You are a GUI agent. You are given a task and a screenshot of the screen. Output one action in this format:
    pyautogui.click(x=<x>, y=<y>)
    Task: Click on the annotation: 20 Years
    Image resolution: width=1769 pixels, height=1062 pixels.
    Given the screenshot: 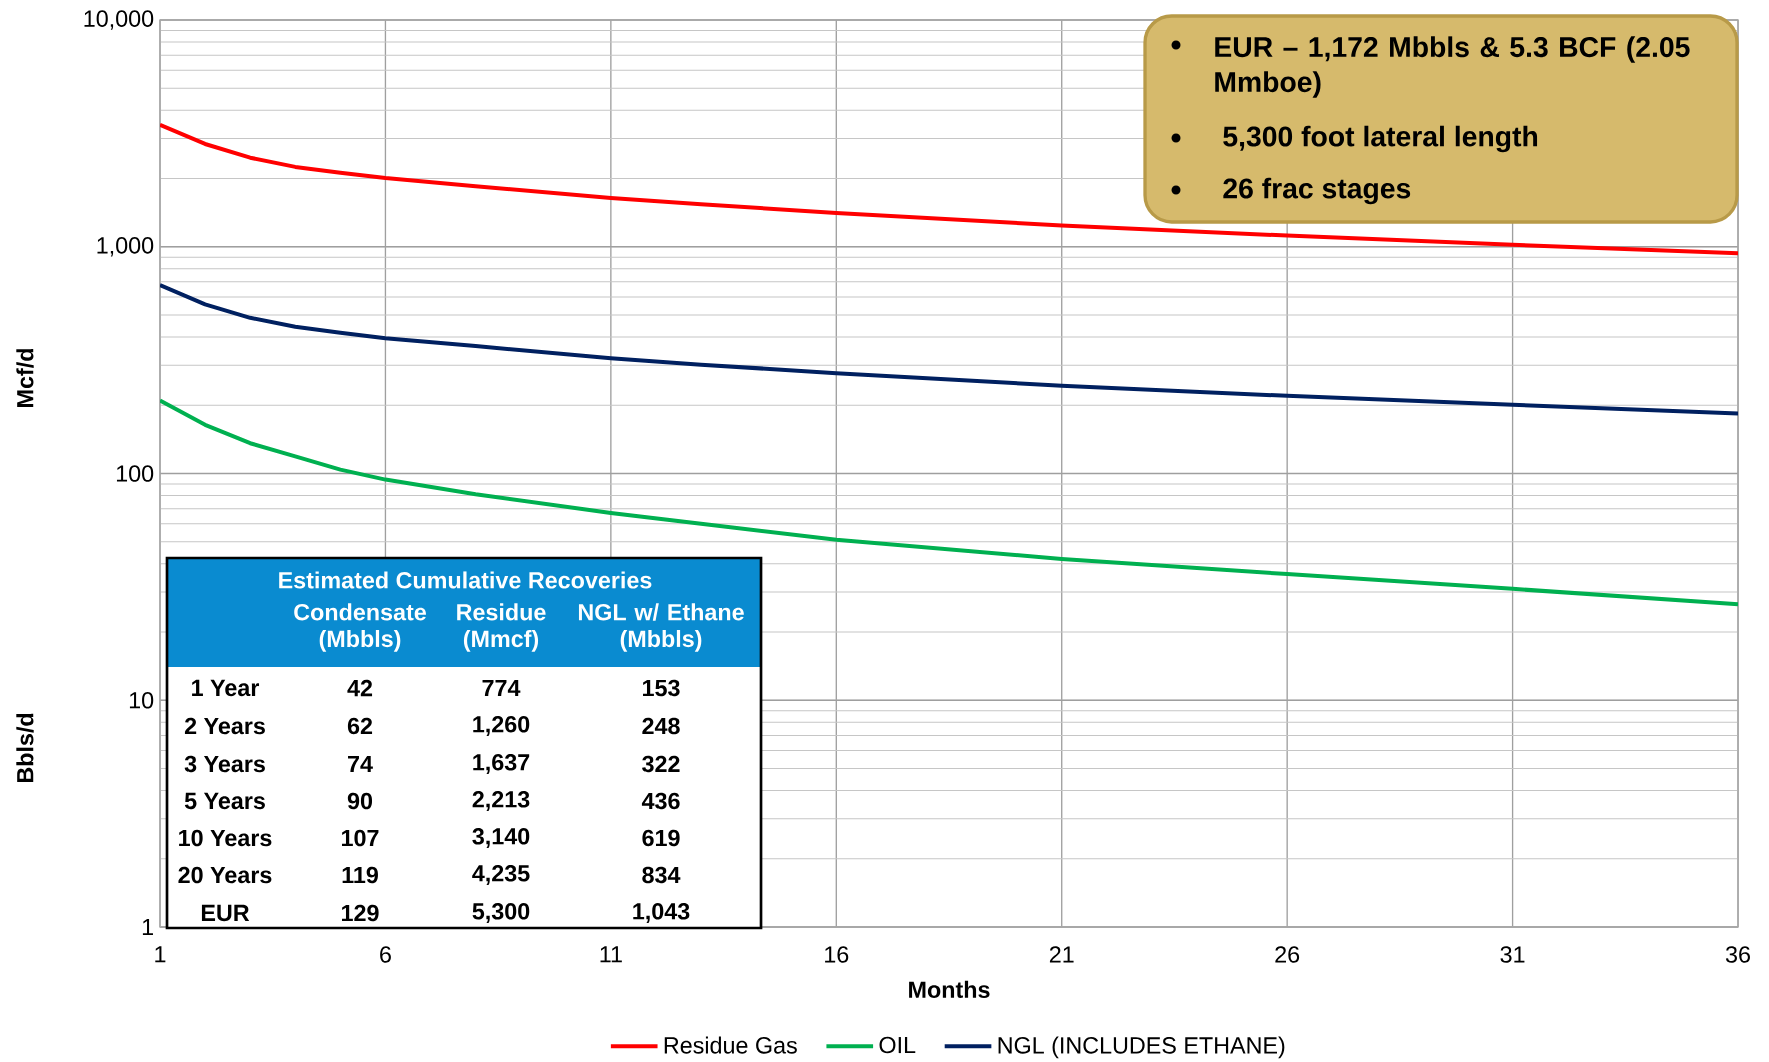 What is the action you would take?
    pyautogui.click(x=225, y=875)
    